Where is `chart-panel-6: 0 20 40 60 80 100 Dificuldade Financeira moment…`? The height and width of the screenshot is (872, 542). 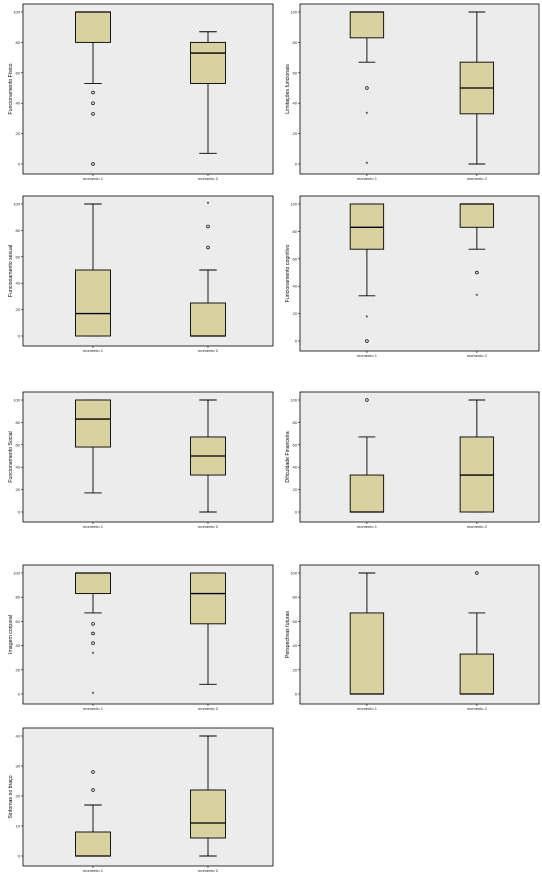 chart-panel-6: 0 20 40 60 80 100 Dificuldade Financeira moment… is located at coordinates (412, 460).